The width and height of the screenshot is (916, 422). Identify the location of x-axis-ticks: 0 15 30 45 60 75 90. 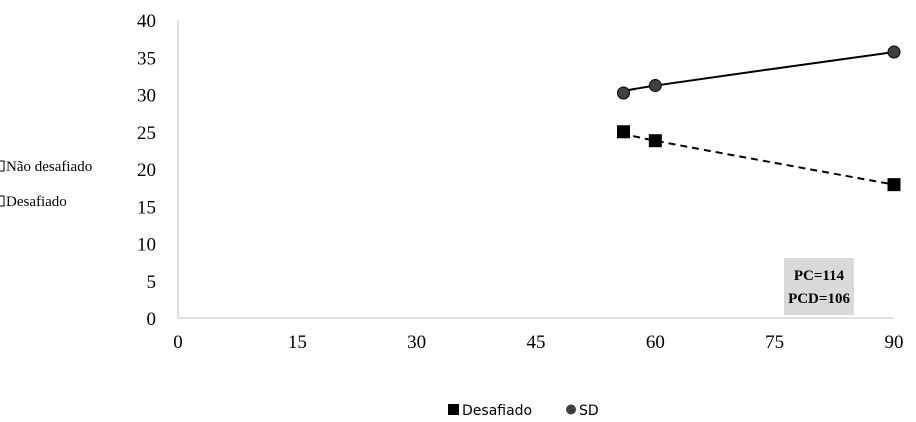
(538, 342).